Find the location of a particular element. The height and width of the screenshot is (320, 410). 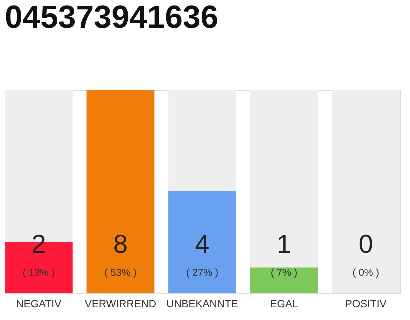

annotation: ( 13% ) is located at coordinates (39, 273).